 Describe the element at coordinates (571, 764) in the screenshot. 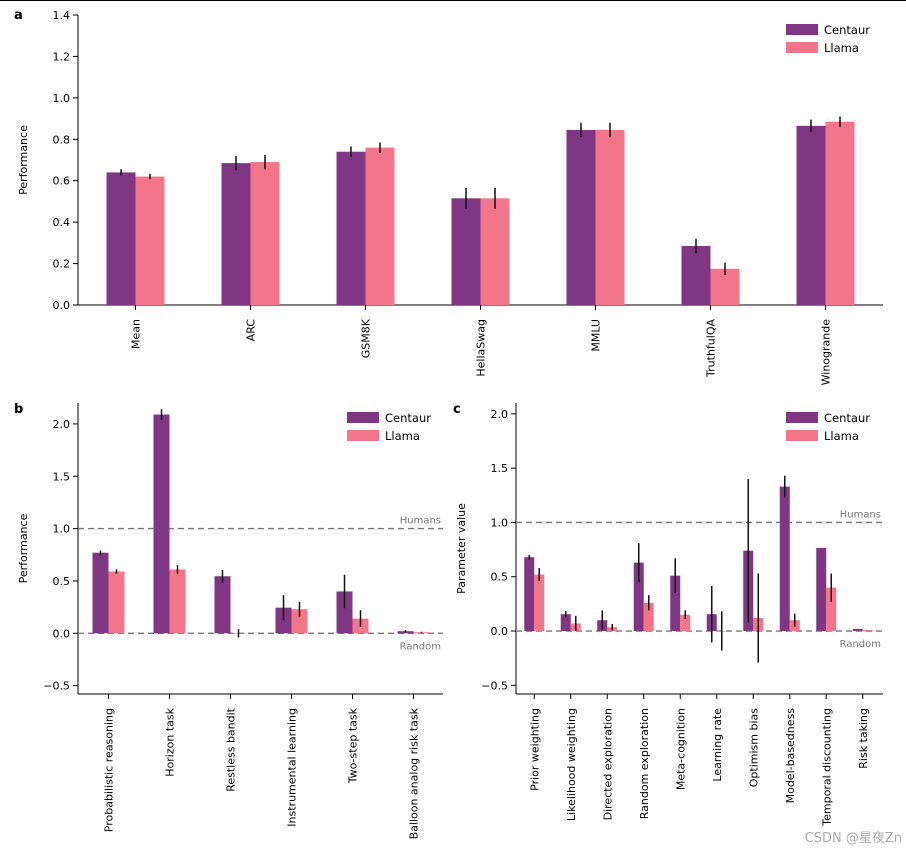

I see `x-tick-label: Likelihood weighting` at that location.